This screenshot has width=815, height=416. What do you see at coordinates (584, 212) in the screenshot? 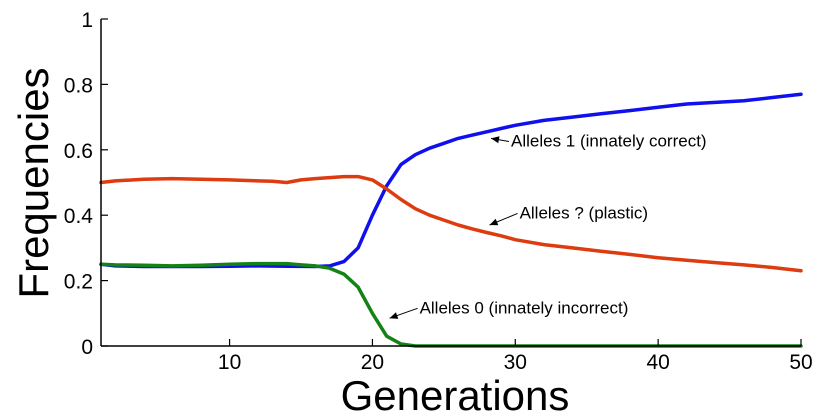
I see `annotation-label-2: Alleles ? (plastic)` at bounding box center [584, 212].